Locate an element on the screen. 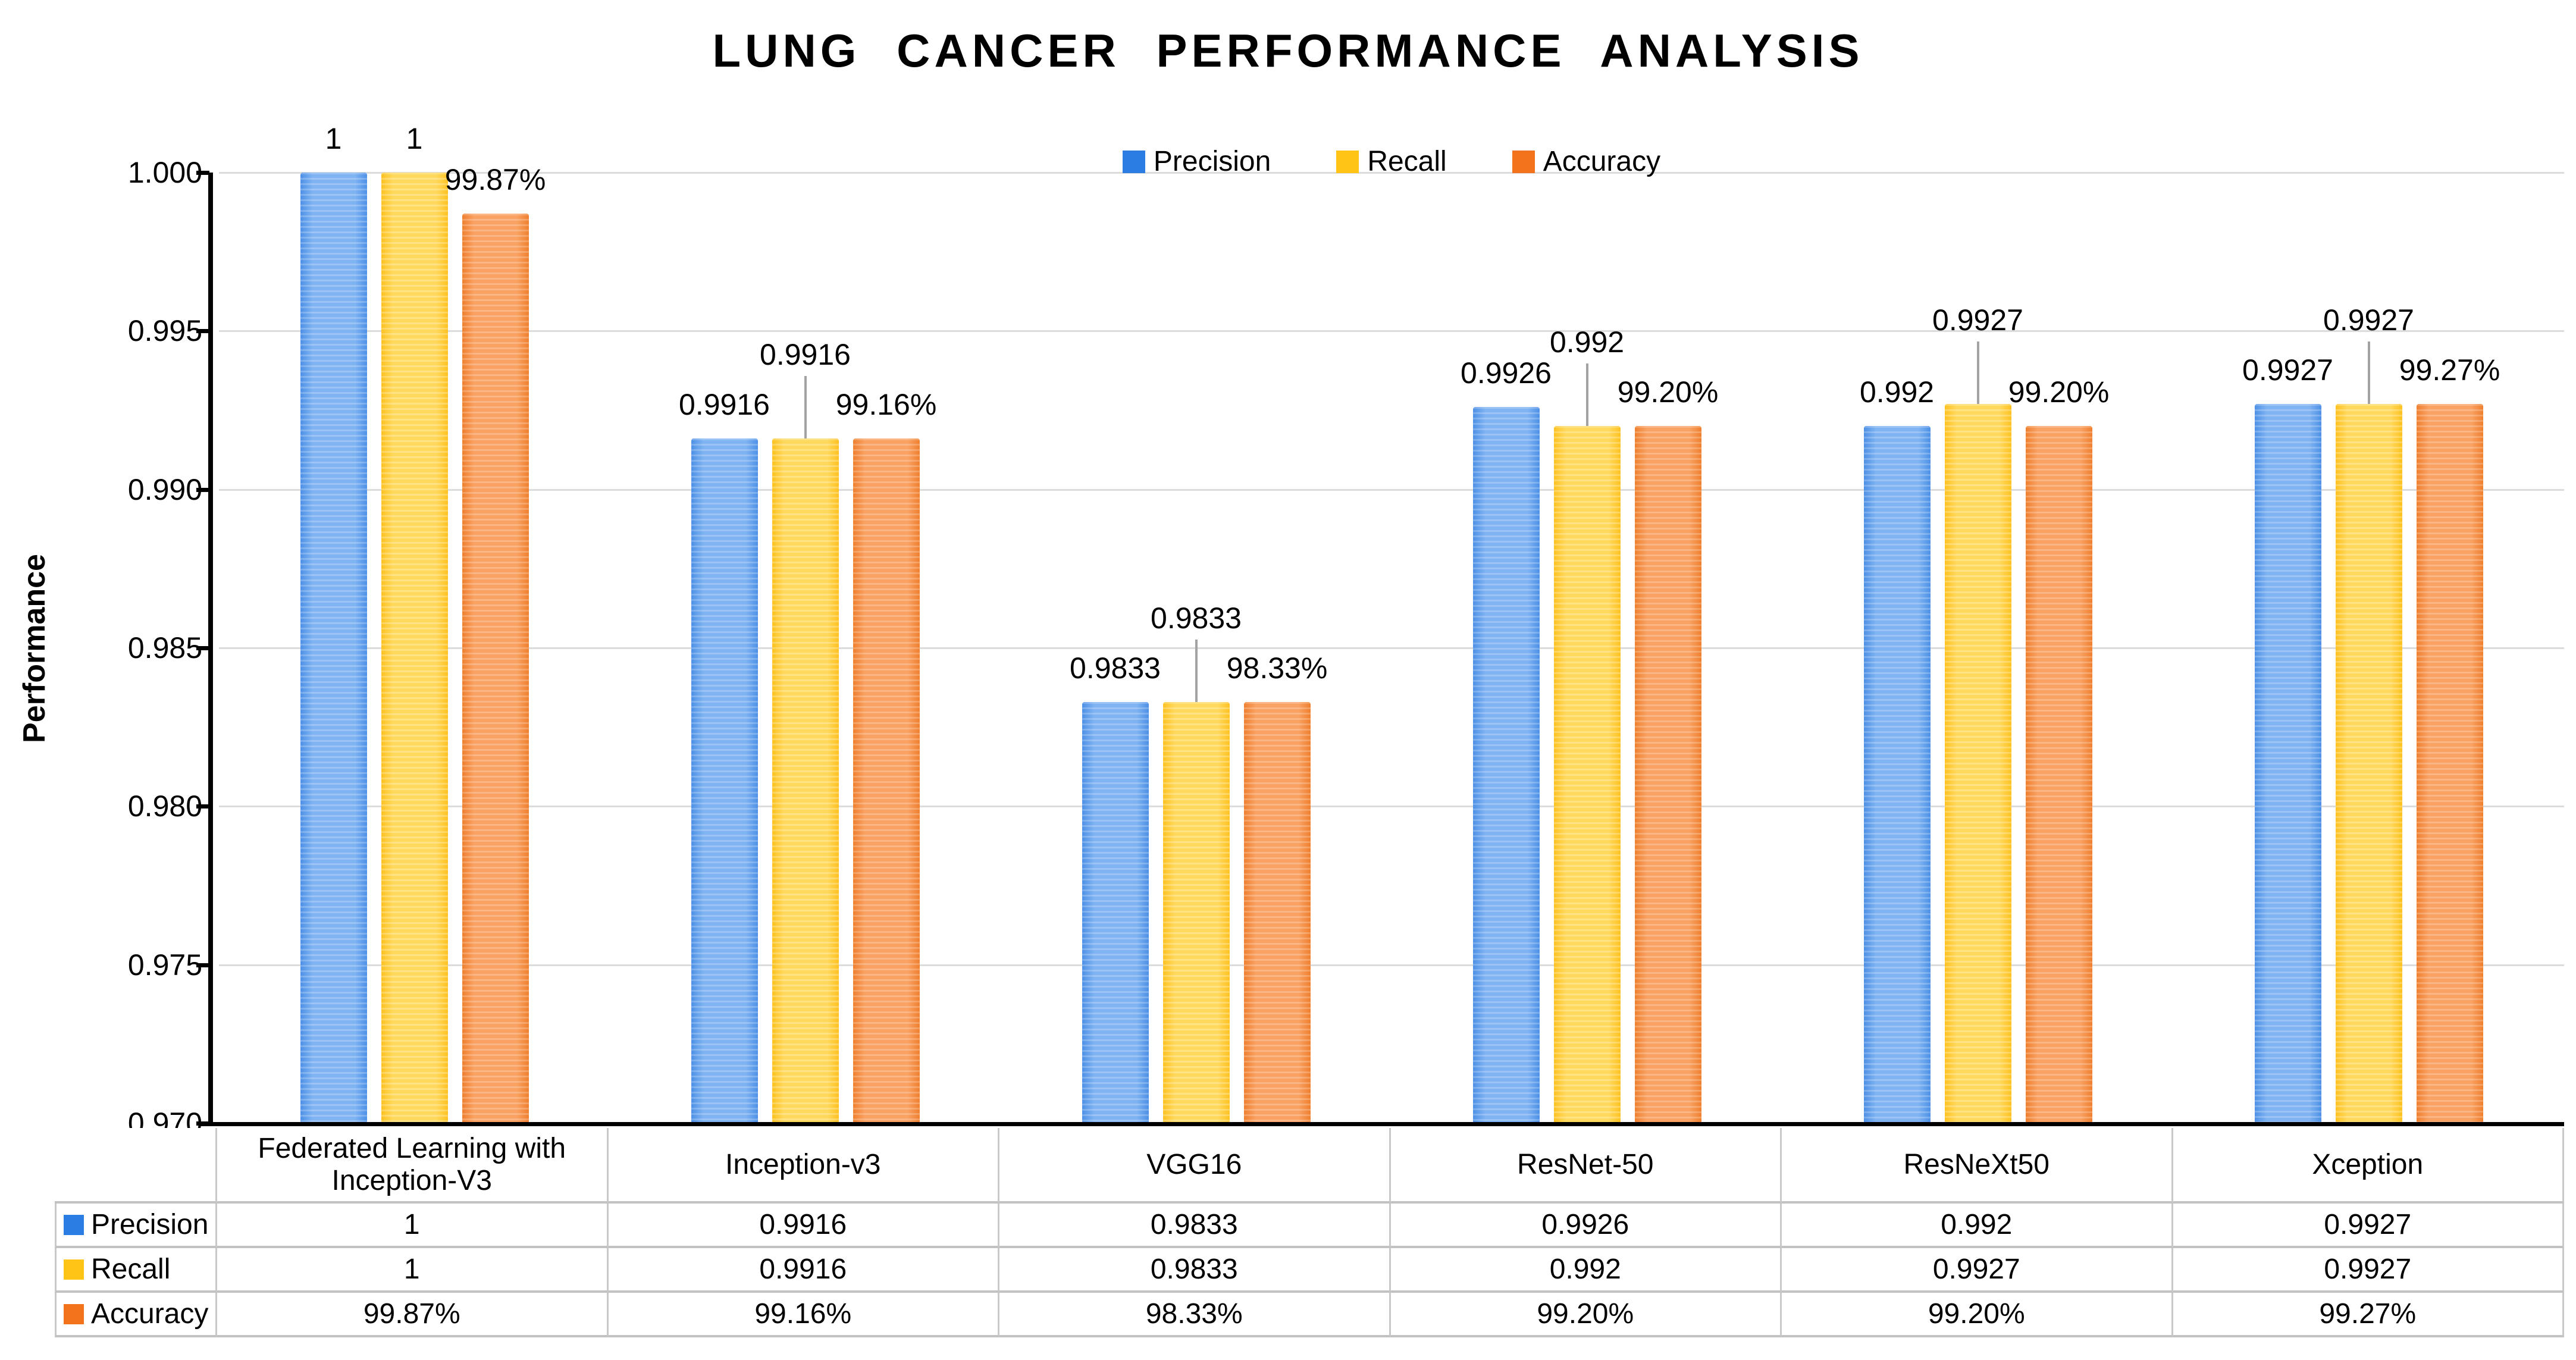 The width and height of the screenshot is (2576, 1360). table-row-label: Recall is located at coordinates (136, 1270).